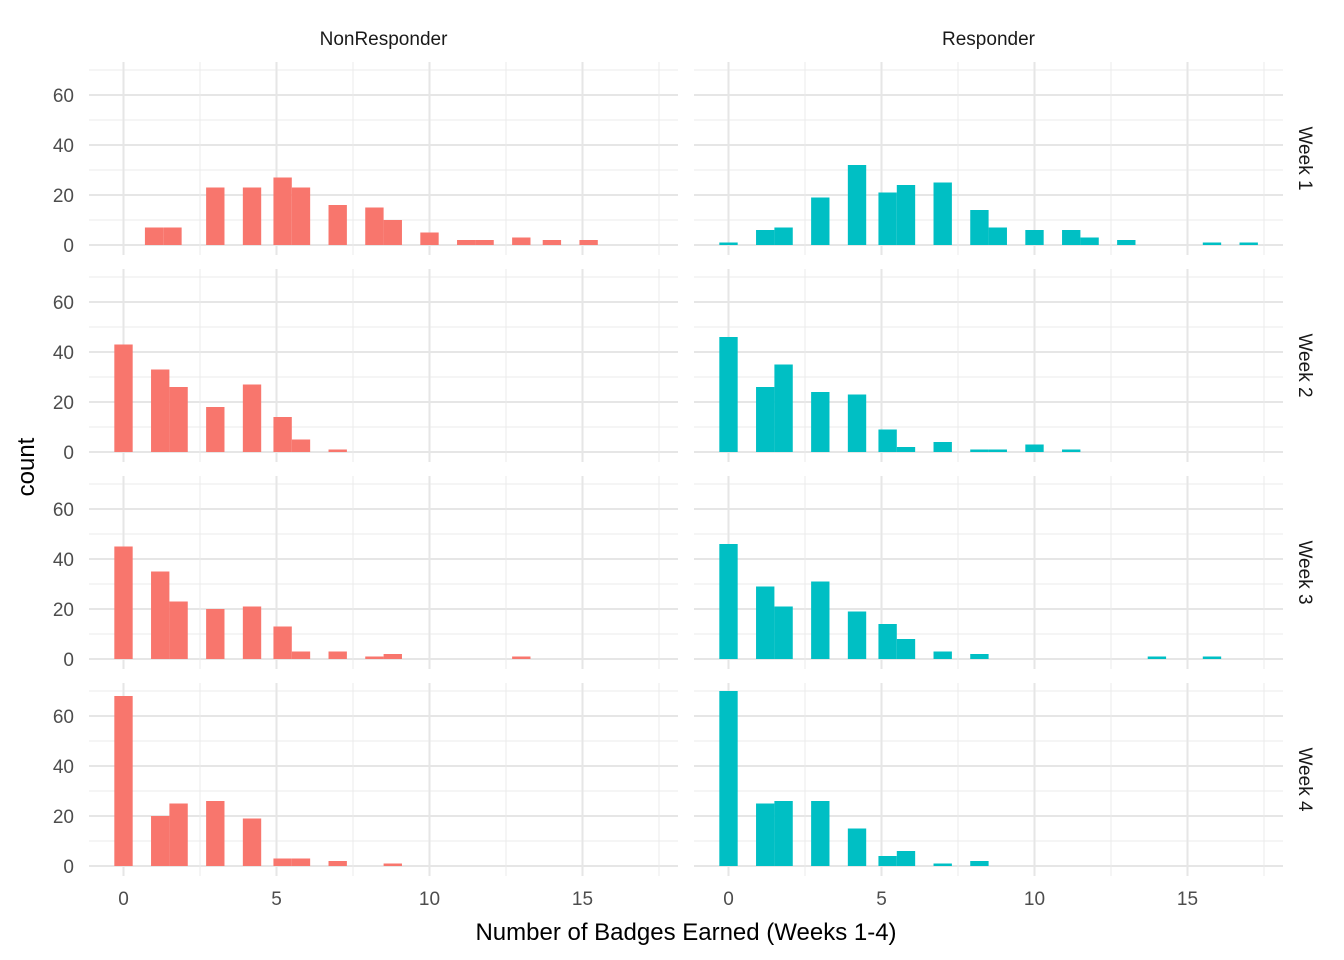 This screenshot has height=960, width=1344. What do you see at coordinates (384, 39) in the screenshot?
I see `facet-column-label: NonResponder` at bounding box center [384, 39].